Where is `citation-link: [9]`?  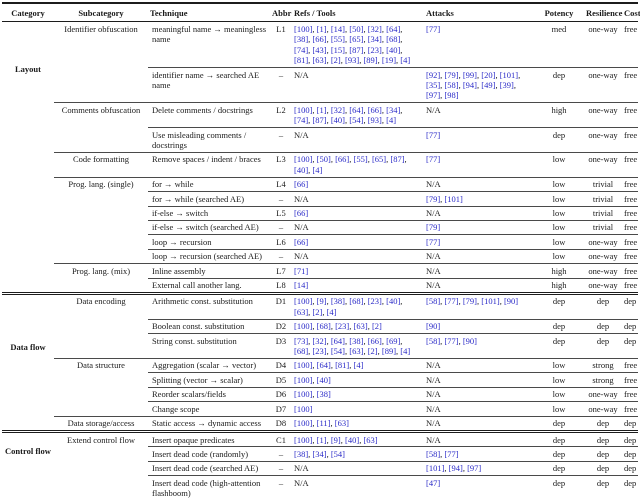 citation-link: [9] is located at coordinates (335, 439).